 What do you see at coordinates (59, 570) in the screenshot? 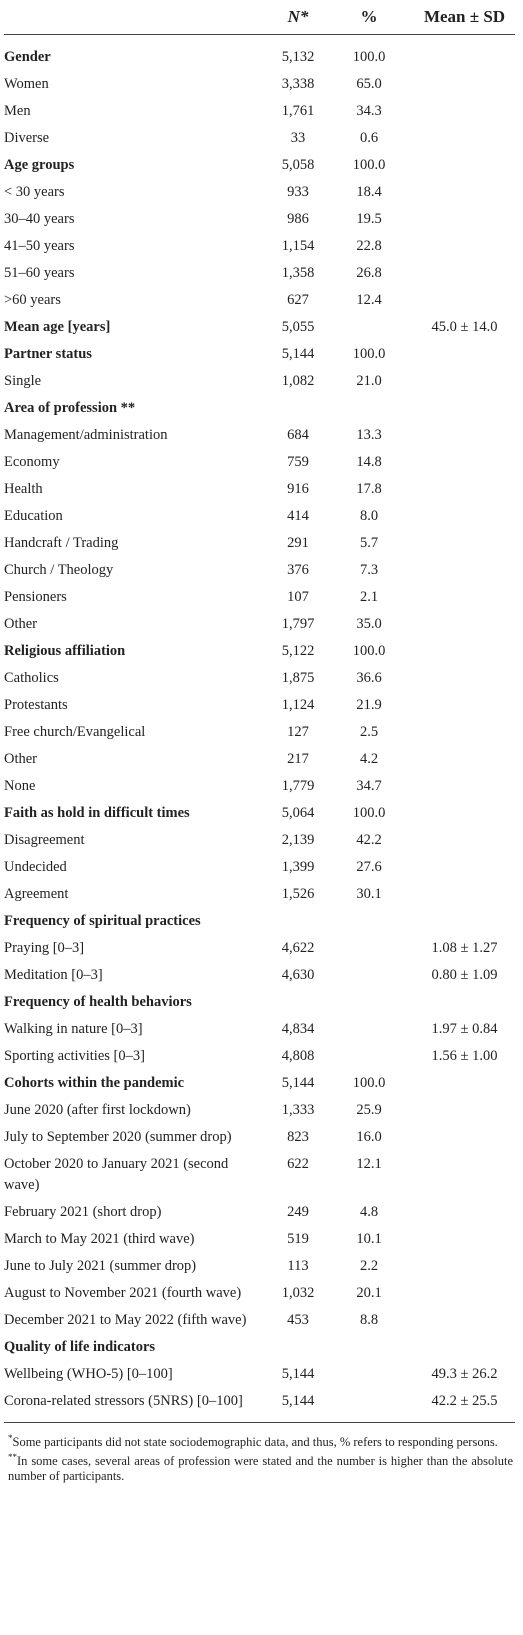
I see `row-label: Church / Theology` at bounding box center [59, 570].